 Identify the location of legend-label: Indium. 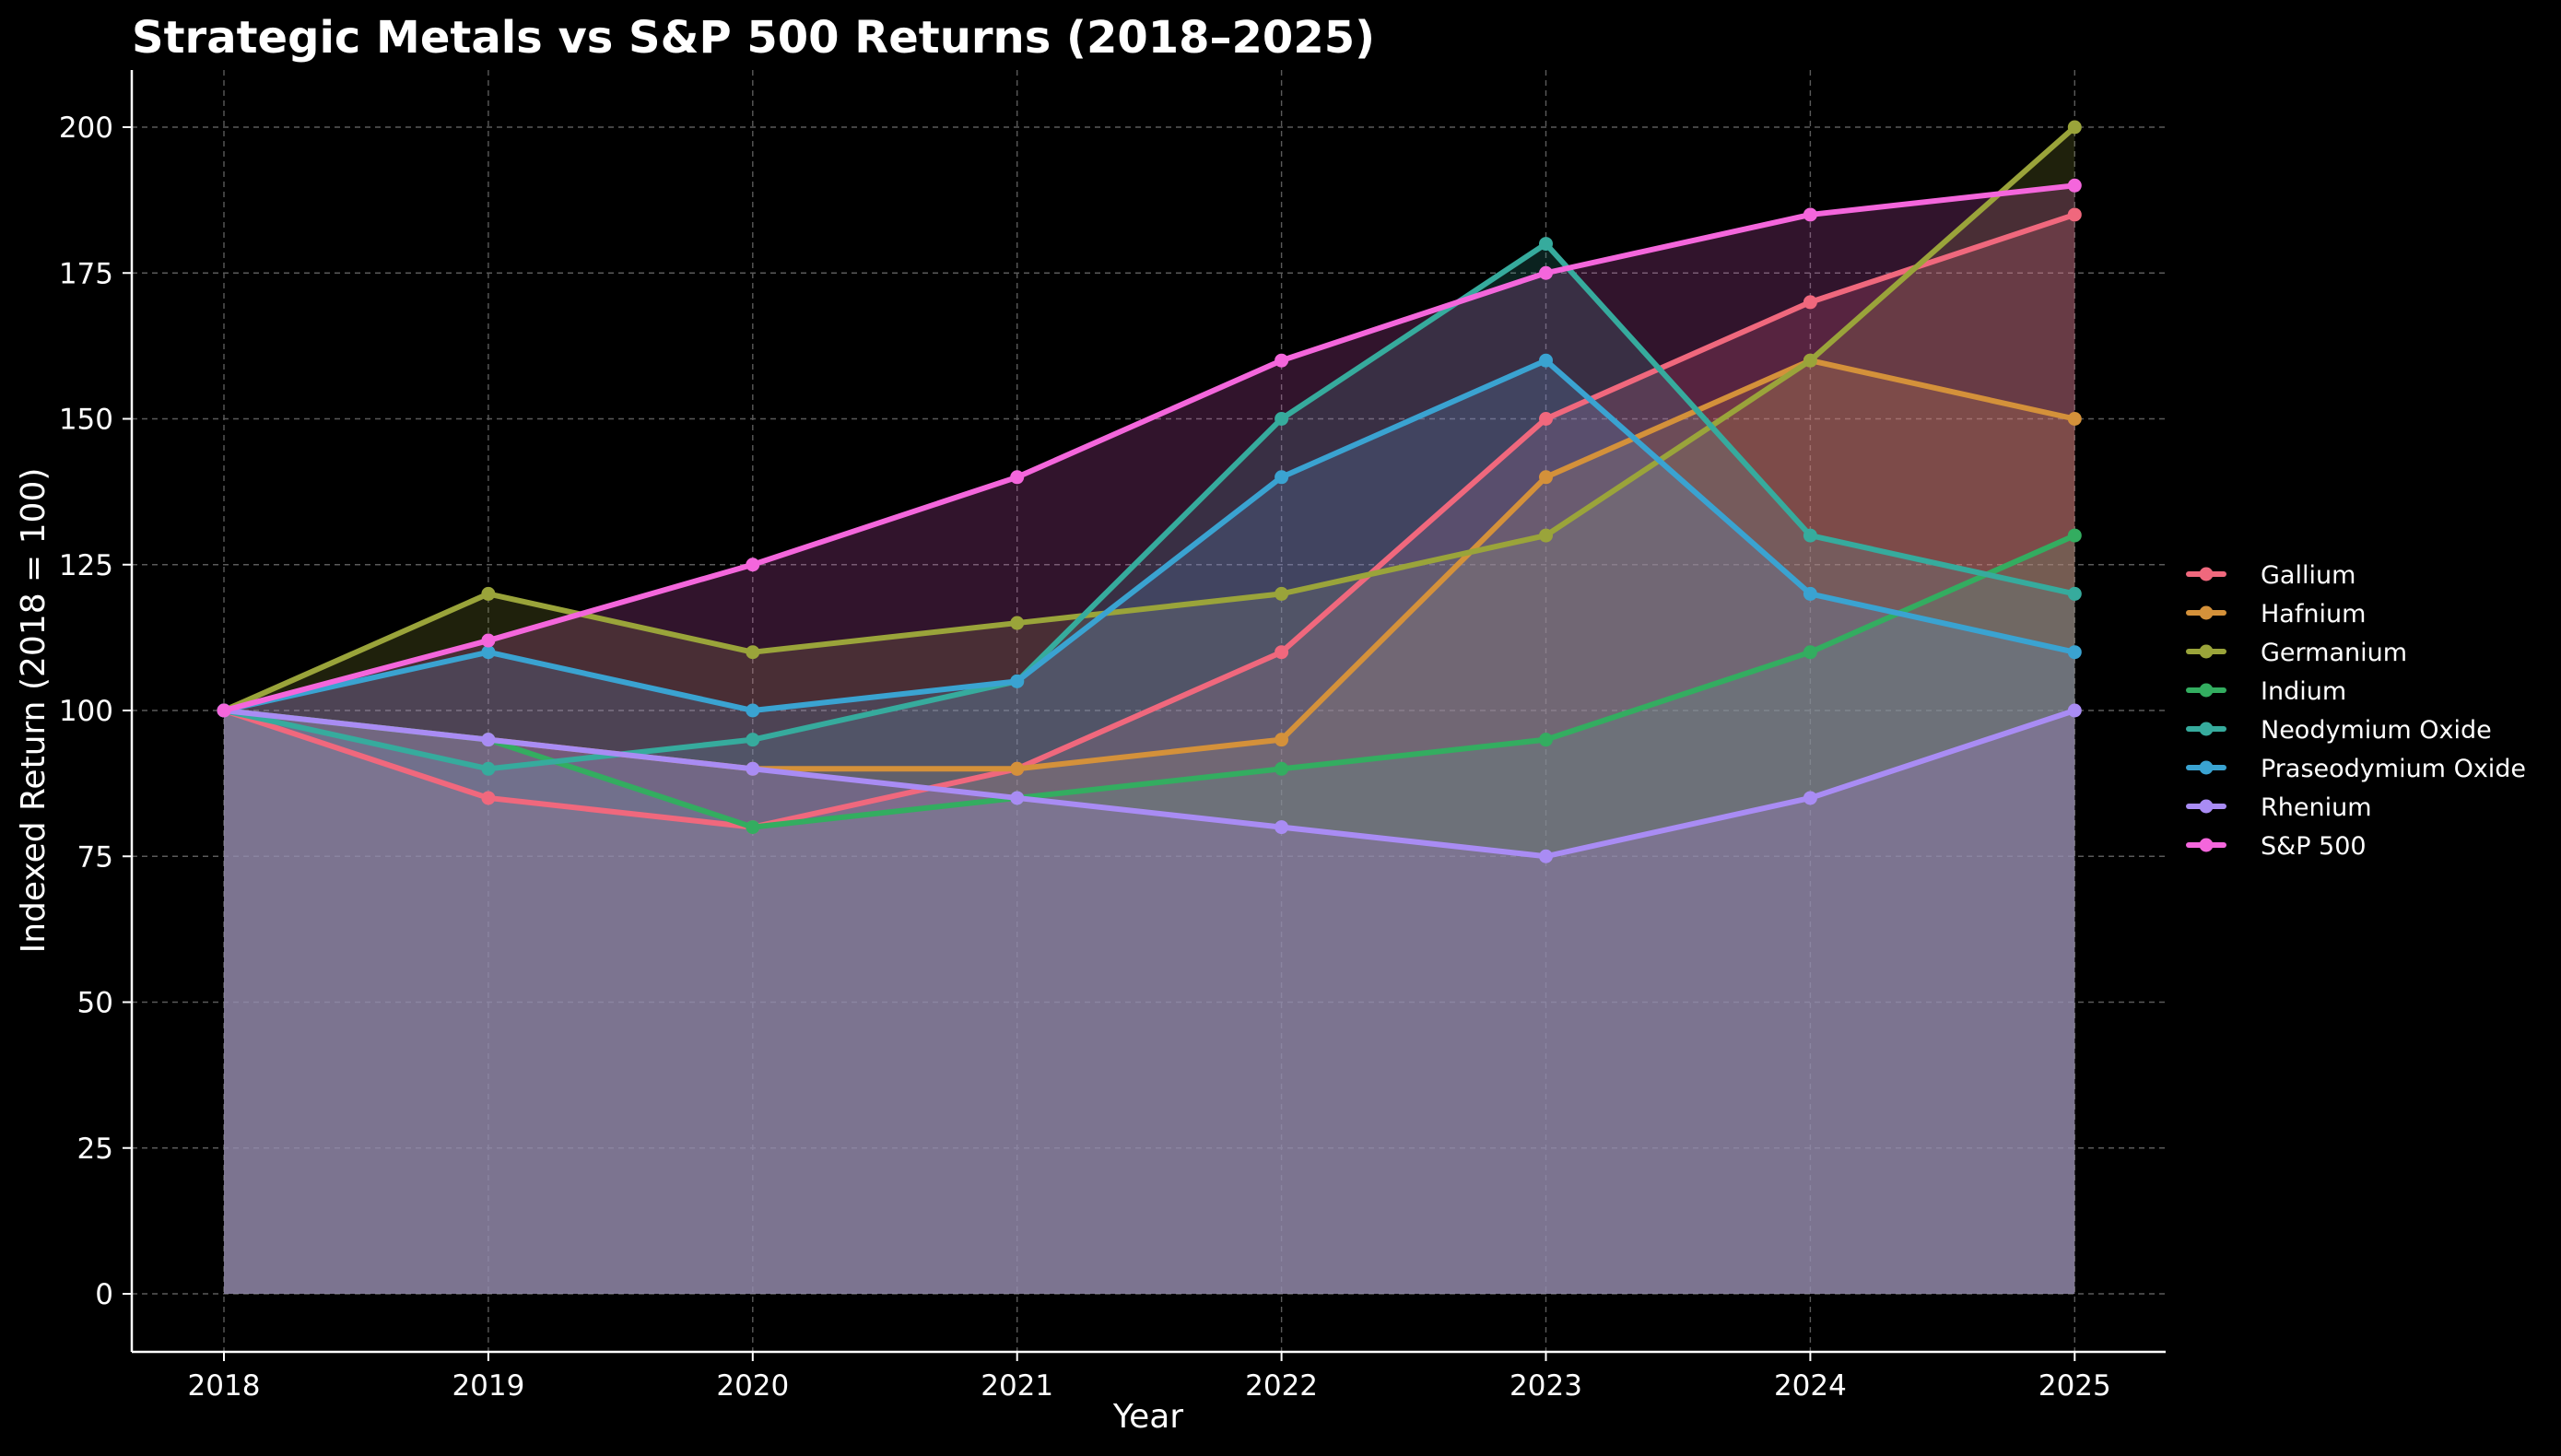
(2304, 691).